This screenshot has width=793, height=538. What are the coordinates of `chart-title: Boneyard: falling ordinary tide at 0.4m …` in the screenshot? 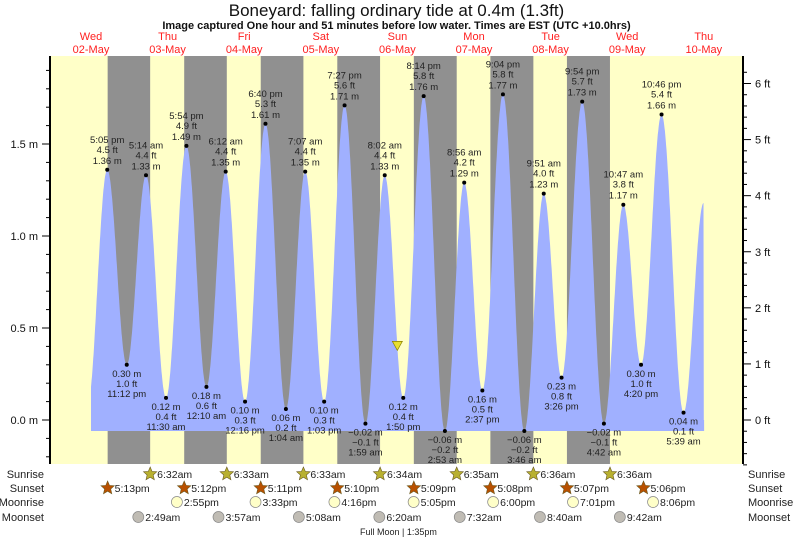 It's located at (396, 10).